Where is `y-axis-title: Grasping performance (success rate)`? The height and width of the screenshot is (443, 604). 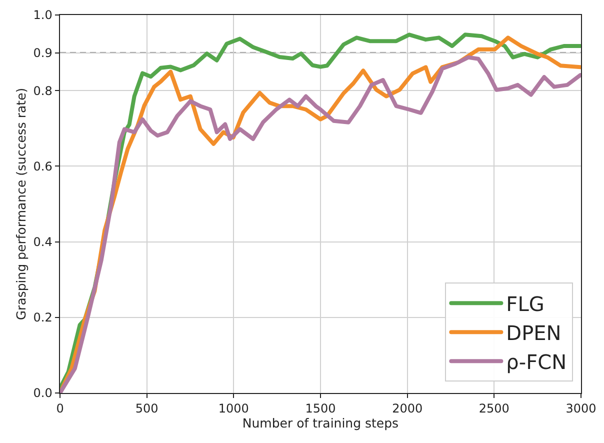
y-axis-title: Grasping performance (success rate) is located at coordinates (21, 204).